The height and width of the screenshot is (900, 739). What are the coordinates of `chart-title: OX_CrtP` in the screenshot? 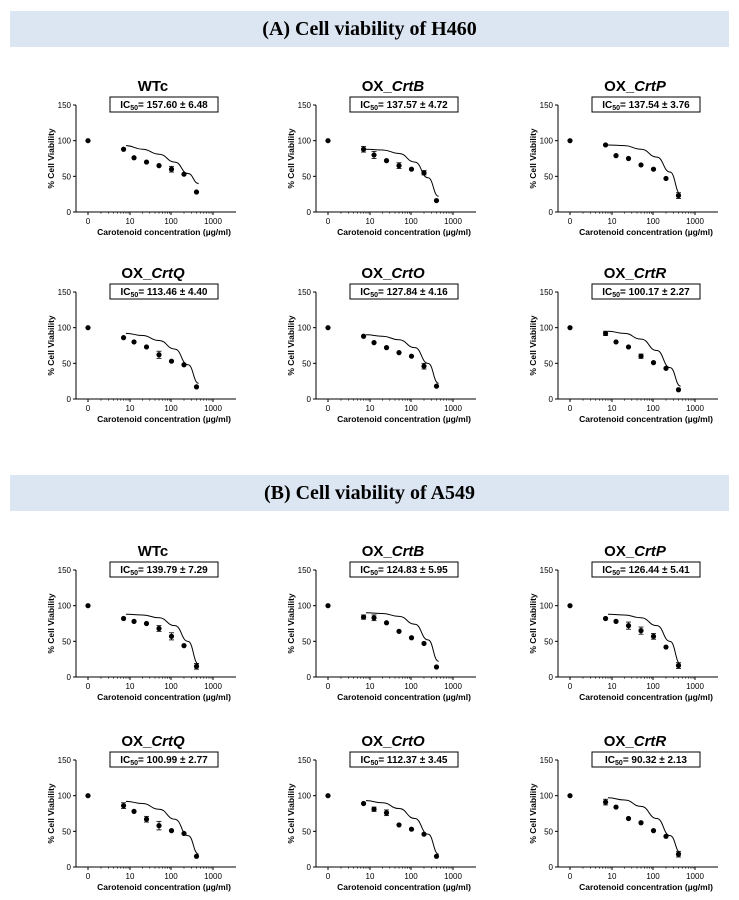 It's located at (635, 551).